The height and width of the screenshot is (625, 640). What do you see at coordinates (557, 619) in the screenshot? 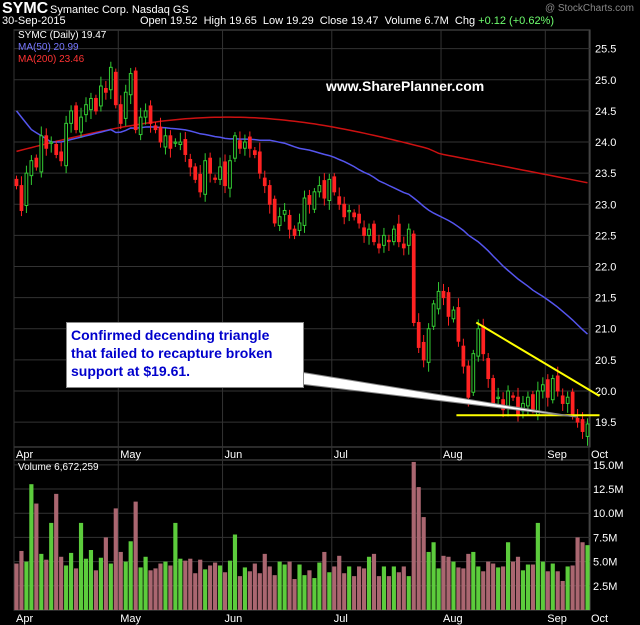
I see `month-label: Sep` at bounding box center [557, 619].